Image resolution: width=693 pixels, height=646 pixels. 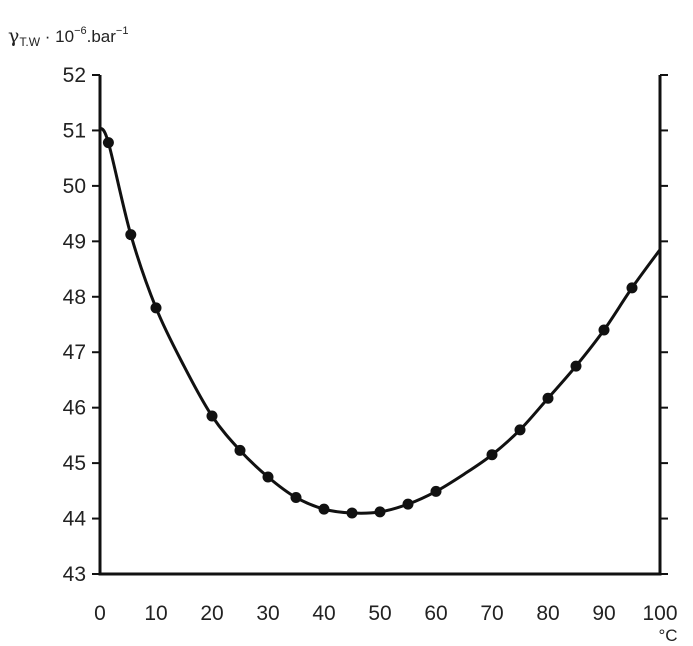 What do you see at coordinates (57, 36) in the screenshot?
I see `y-axis-scale: · 10` at bounding box center [57, 36].